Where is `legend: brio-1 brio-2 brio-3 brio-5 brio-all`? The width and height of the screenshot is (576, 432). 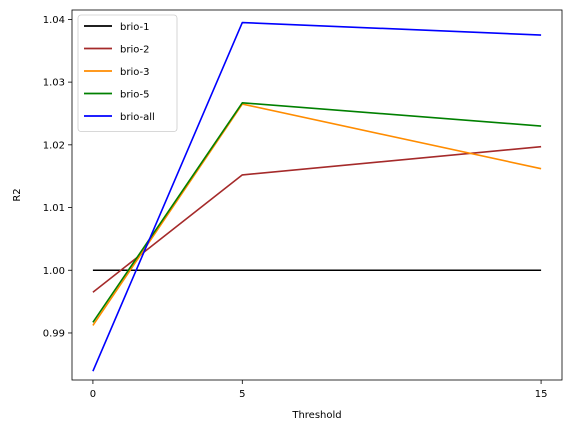 legend: brio-1 brio-2 brio-3 brio-5 brio-all is located at coordinates (127, 73).